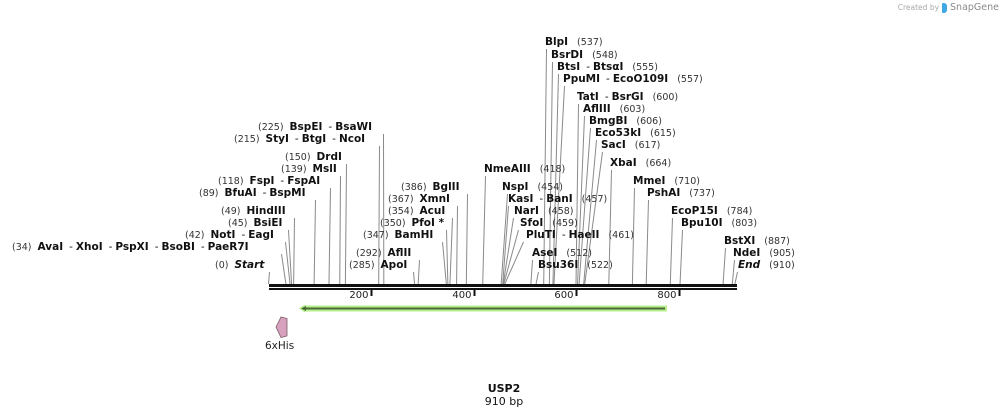 The image size is (1007, 417). I want to click on enzyme-name: HindIII, so click(266, 211).